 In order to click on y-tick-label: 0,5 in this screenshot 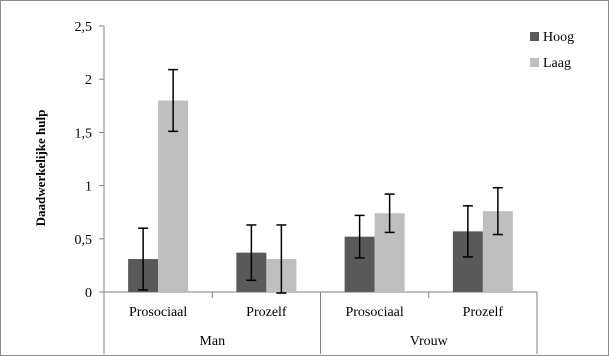, I will do `click(84, 240)`.